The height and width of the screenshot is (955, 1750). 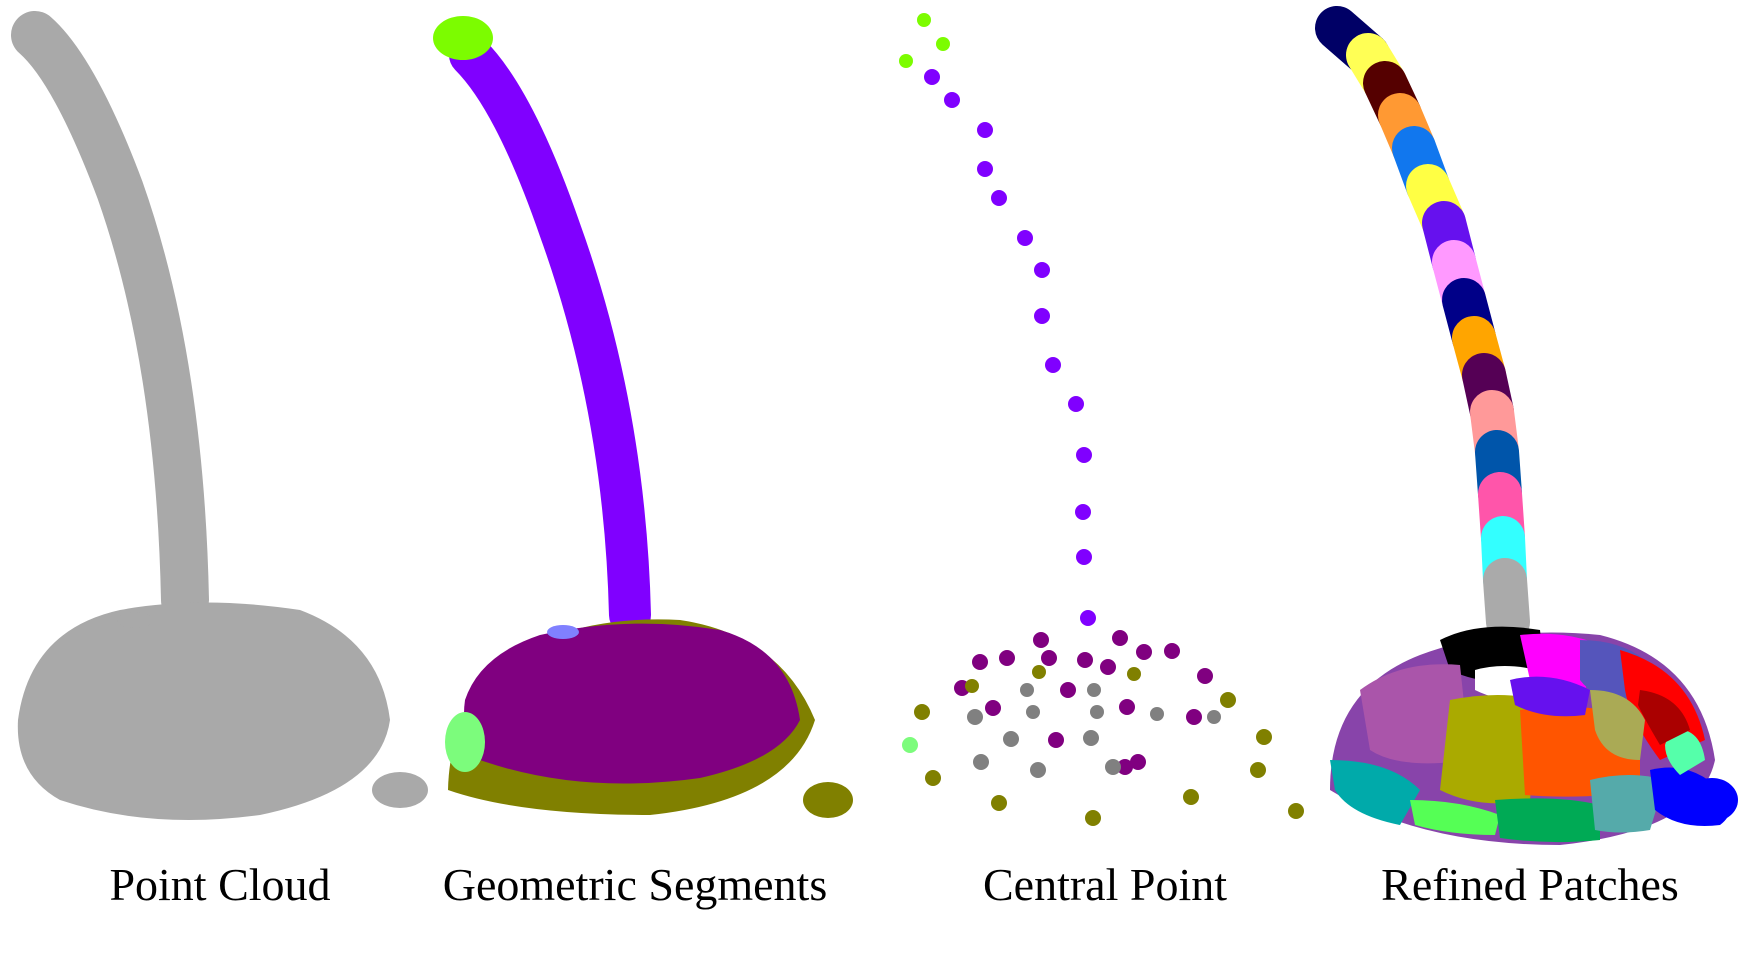 What do you see at coordinates (220, 884) in the screenshot?
I see `label-point-cloud: Point Cloud` at bounding box center [220, 884].